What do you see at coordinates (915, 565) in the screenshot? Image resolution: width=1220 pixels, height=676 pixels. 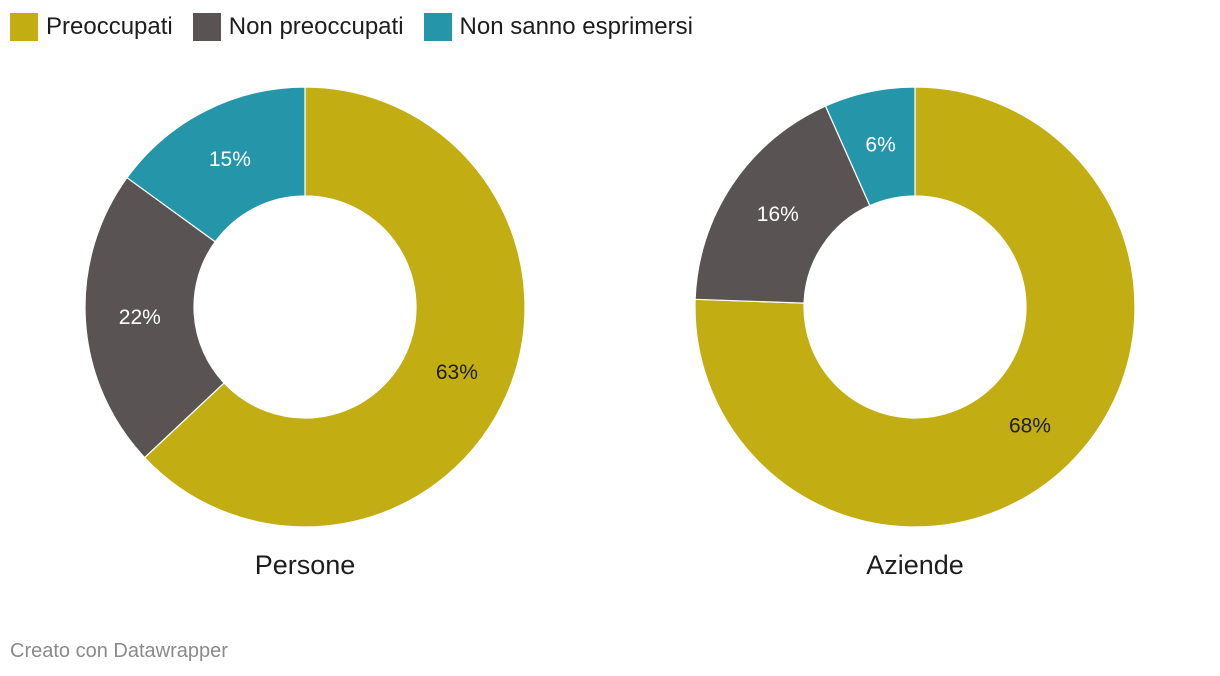 I see `chart-title-aziende: Aziende` at bounding box center [915, 565].